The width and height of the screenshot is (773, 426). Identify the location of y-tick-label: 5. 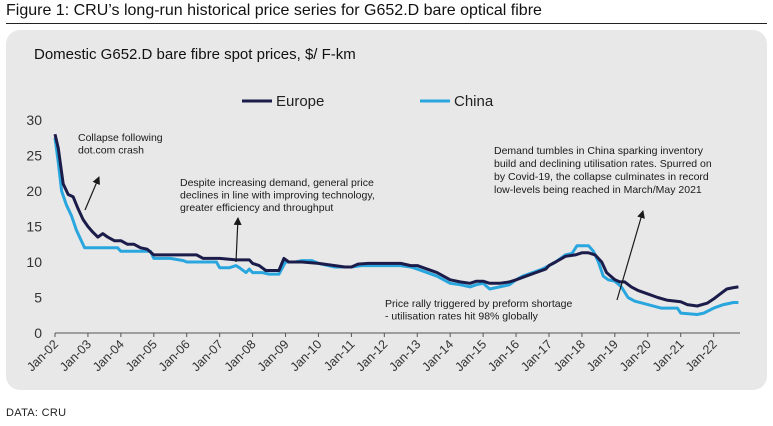
(38, 298).